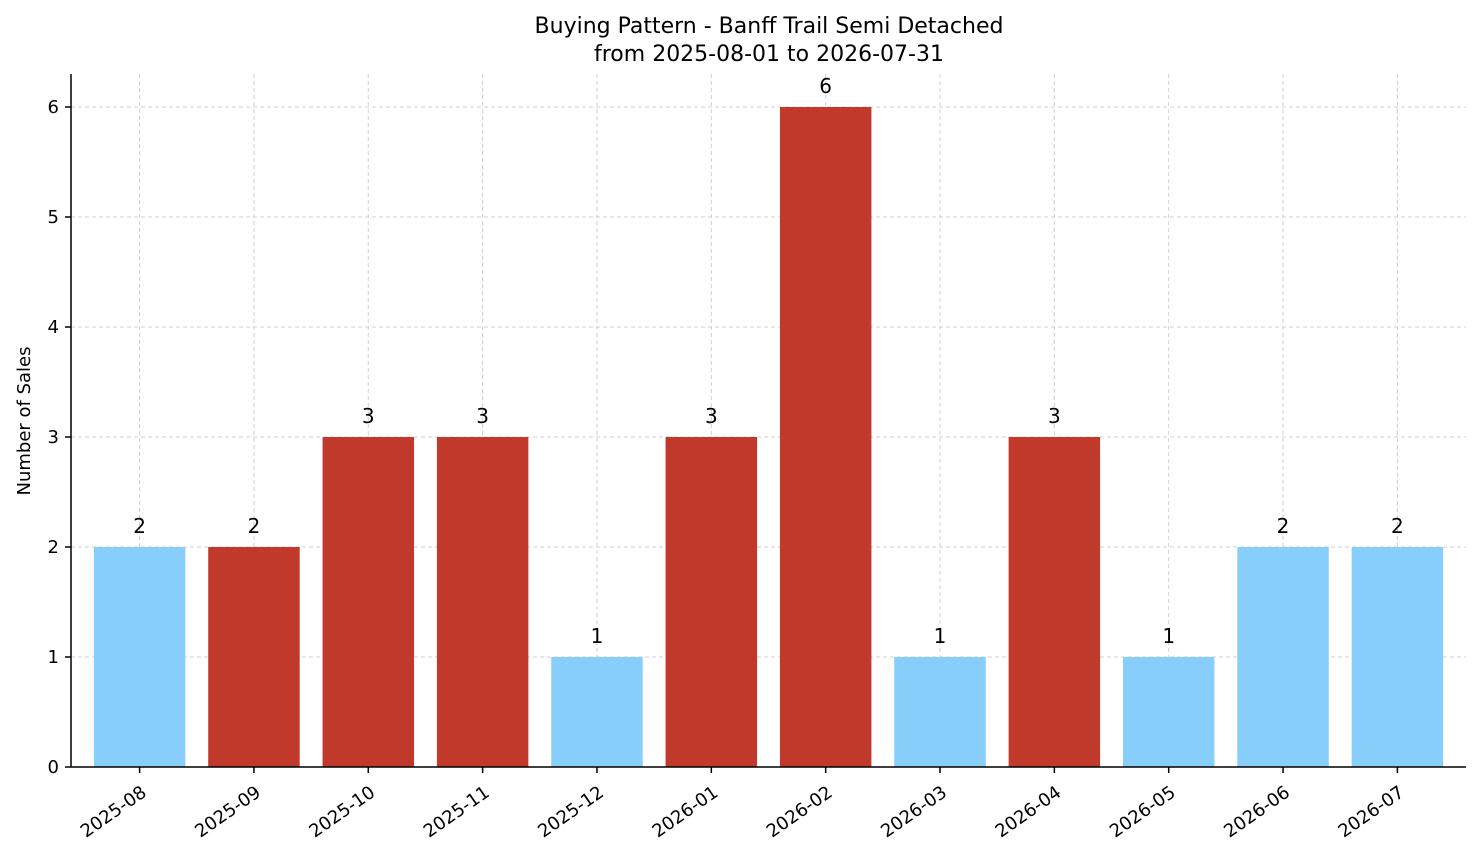 The width and height of the screenshot is (1481, 863). Describe the element at coordinates (53, 767) in the screenshot. I see `y-tick-label: 0` at that location.